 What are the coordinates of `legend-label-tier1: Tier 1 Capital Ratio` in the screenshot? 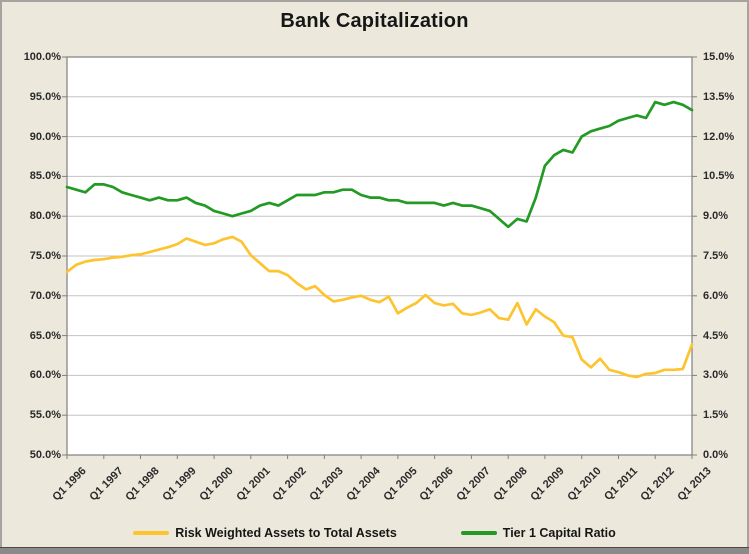 It's located at (559, 533).